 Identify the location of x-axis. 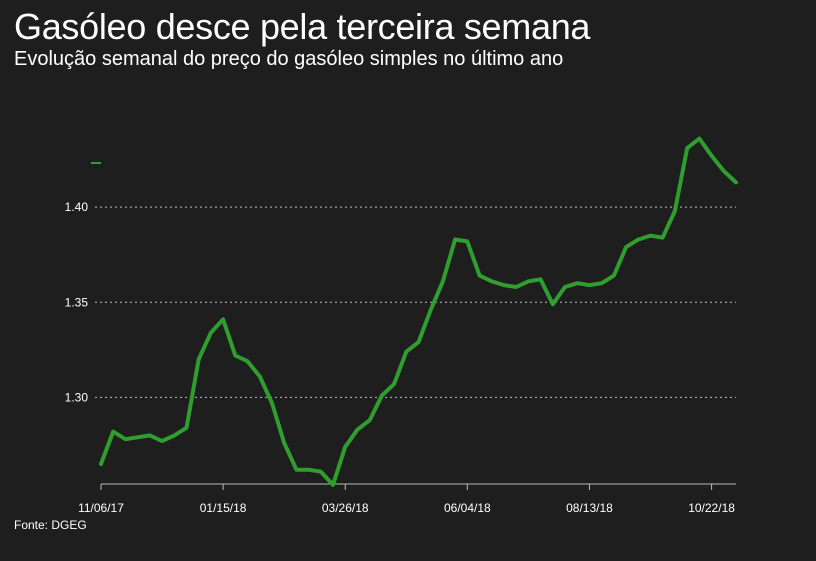
(418, 486).